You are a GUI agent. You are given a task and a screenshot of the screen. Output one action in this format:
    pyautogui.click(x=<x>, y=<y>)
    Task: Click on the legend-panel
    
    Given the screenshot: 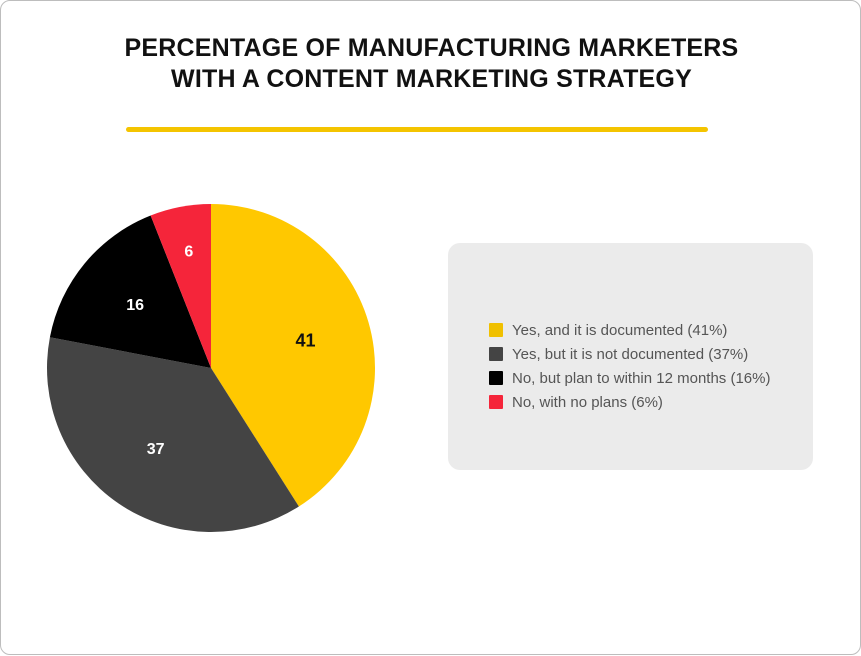 What is the action you would take?
    pyautogui.click(x=630, y=356)
    